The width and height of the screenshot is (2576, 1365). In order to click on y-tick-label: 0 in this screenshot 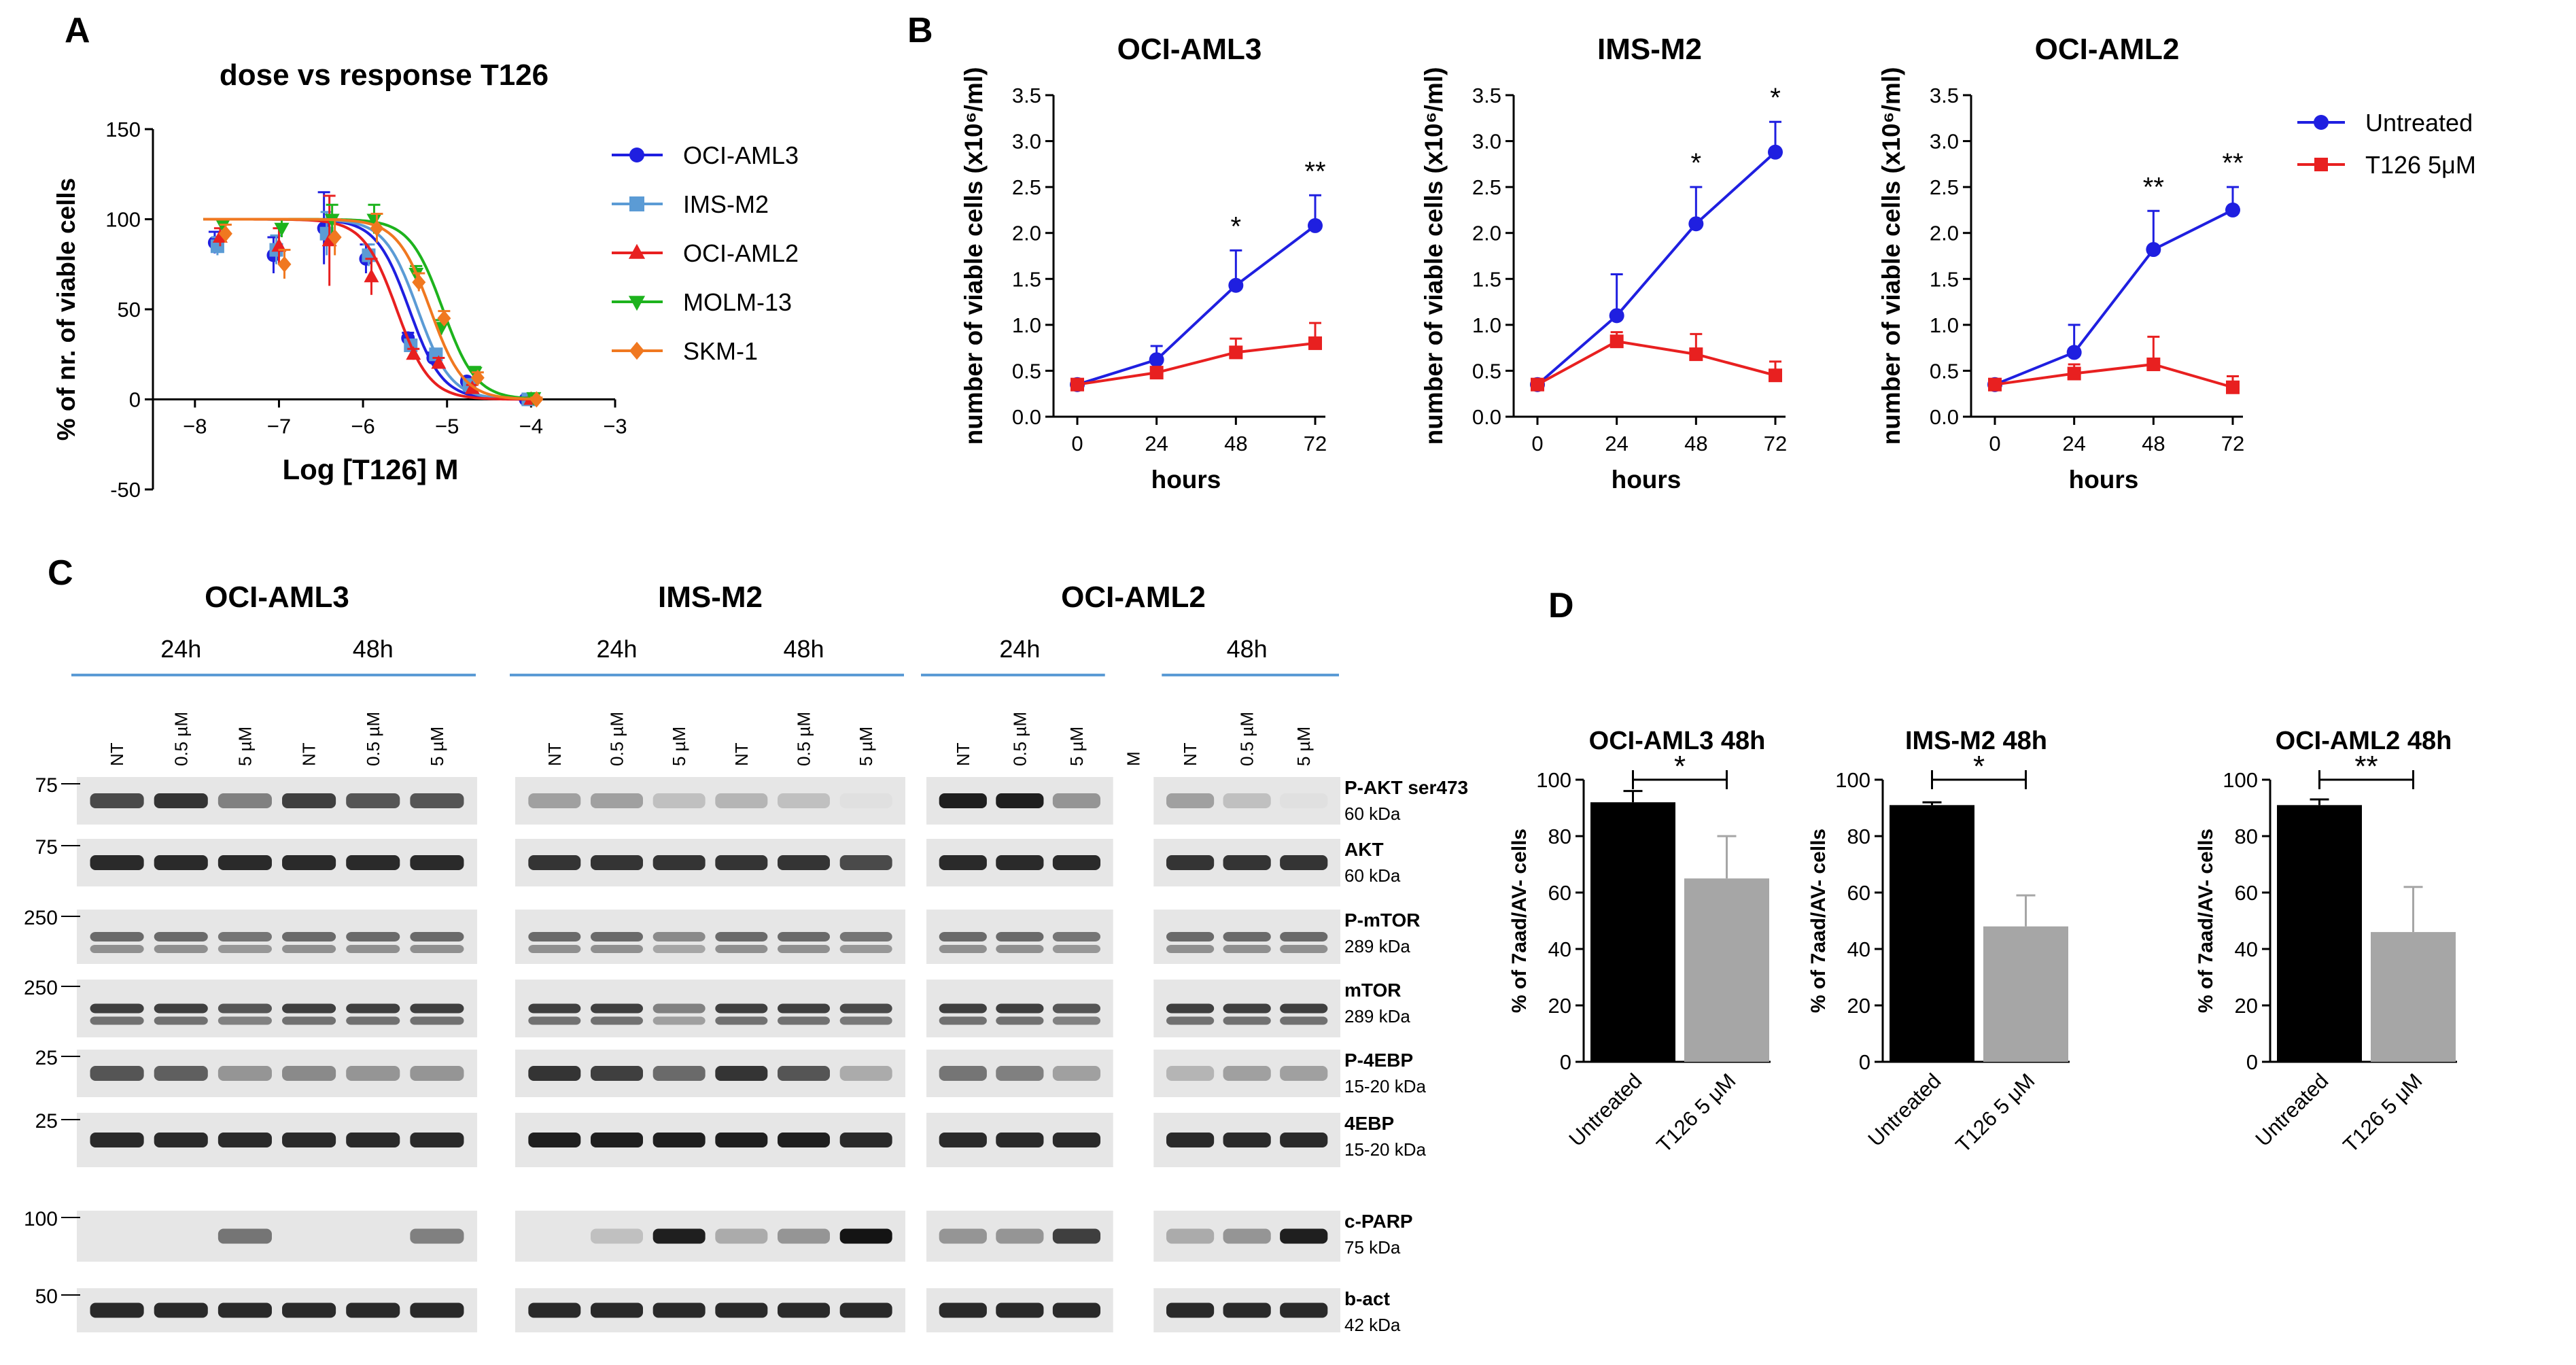, I will do `click(1565, 1062)`.